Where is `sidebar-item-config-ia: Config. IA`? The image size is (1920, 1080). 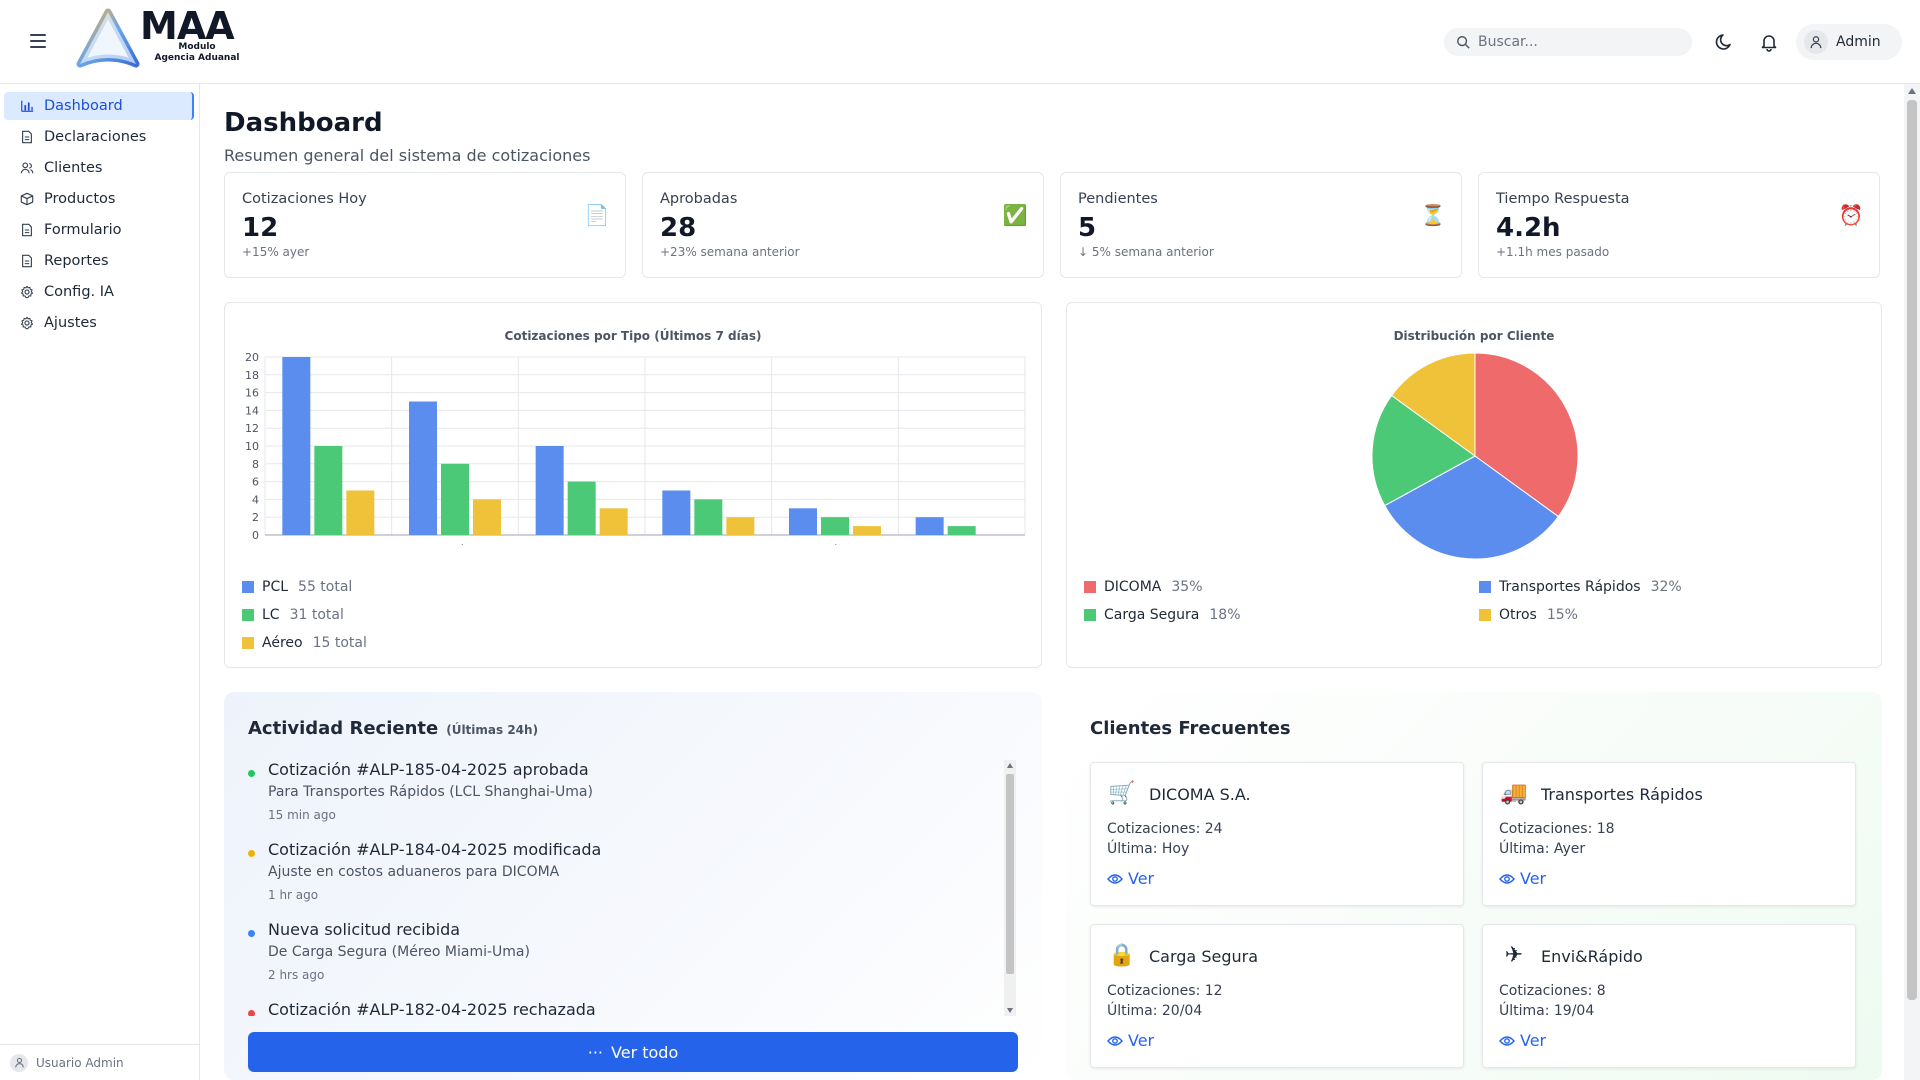
sidebar-item-config-ia: Config. IA is located at coordinates (99, 292).